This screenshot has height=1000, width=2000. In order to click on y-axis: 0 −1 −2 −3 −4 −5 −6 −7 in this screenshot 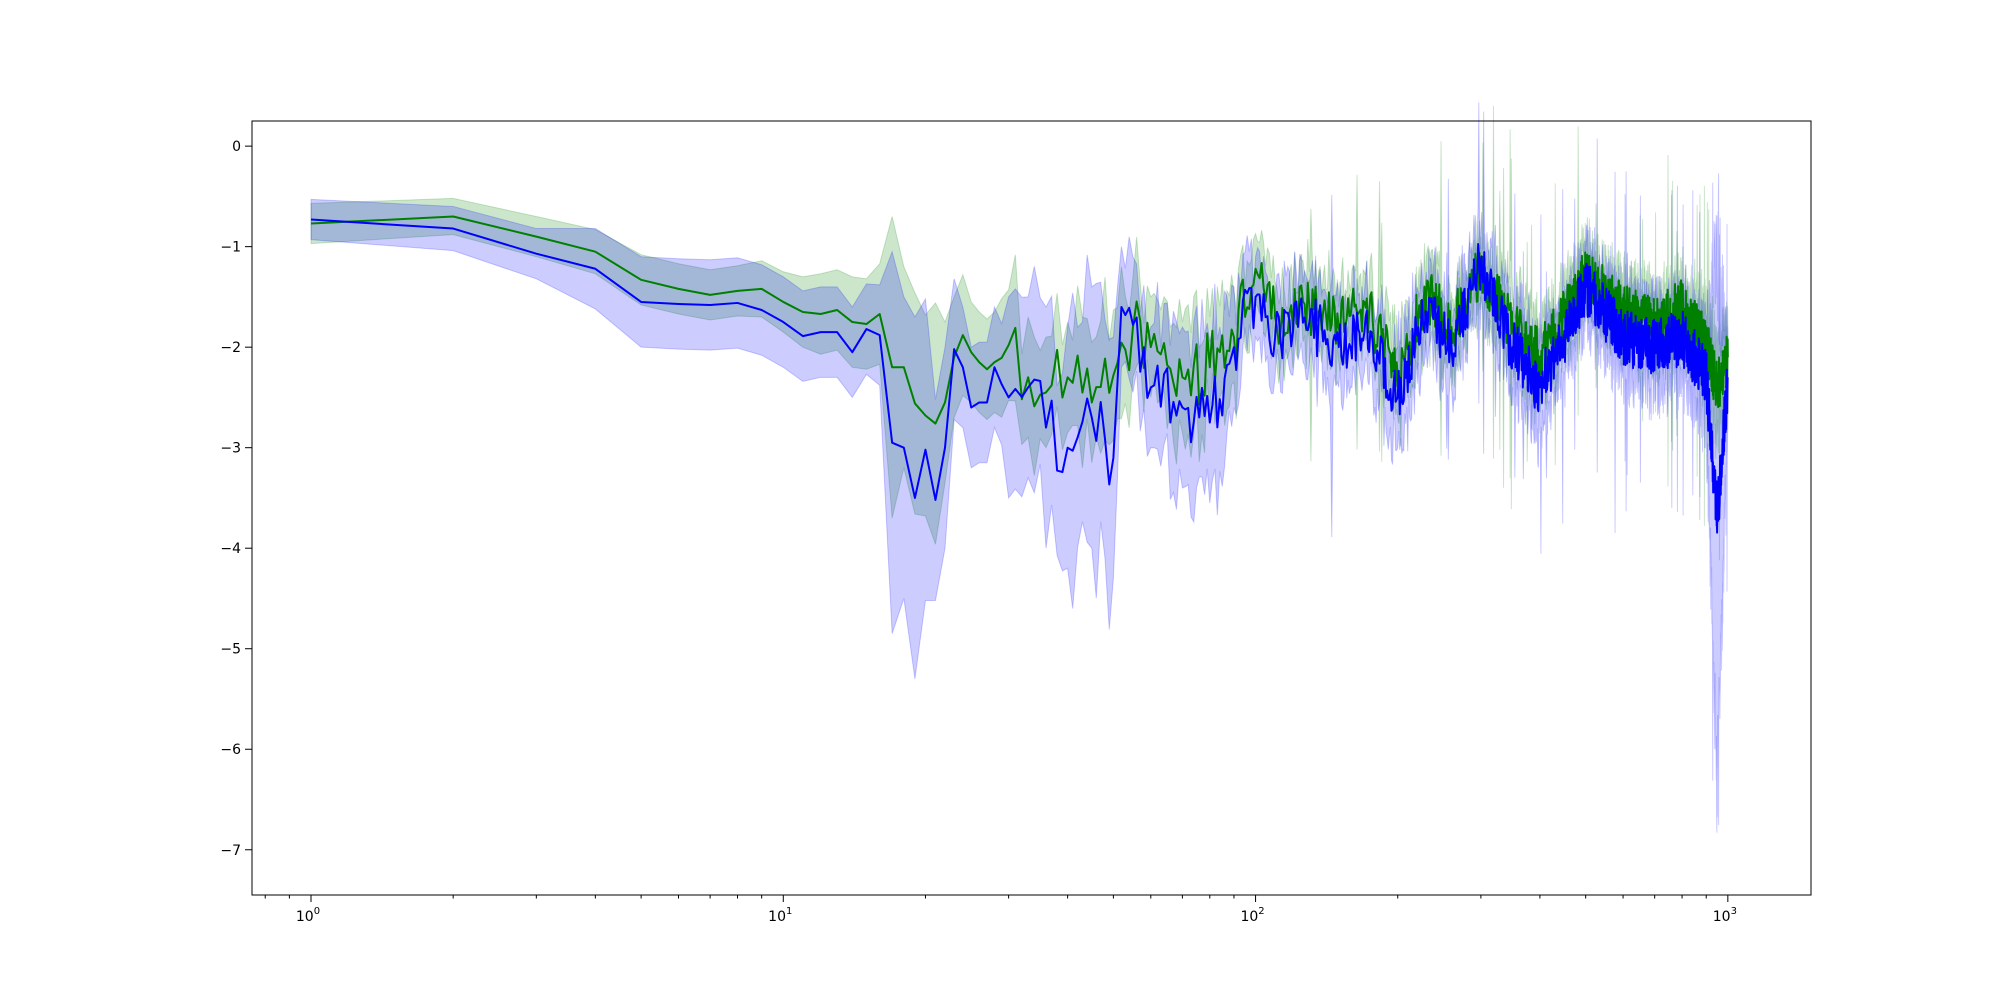, I will do `click(236, 499)`.